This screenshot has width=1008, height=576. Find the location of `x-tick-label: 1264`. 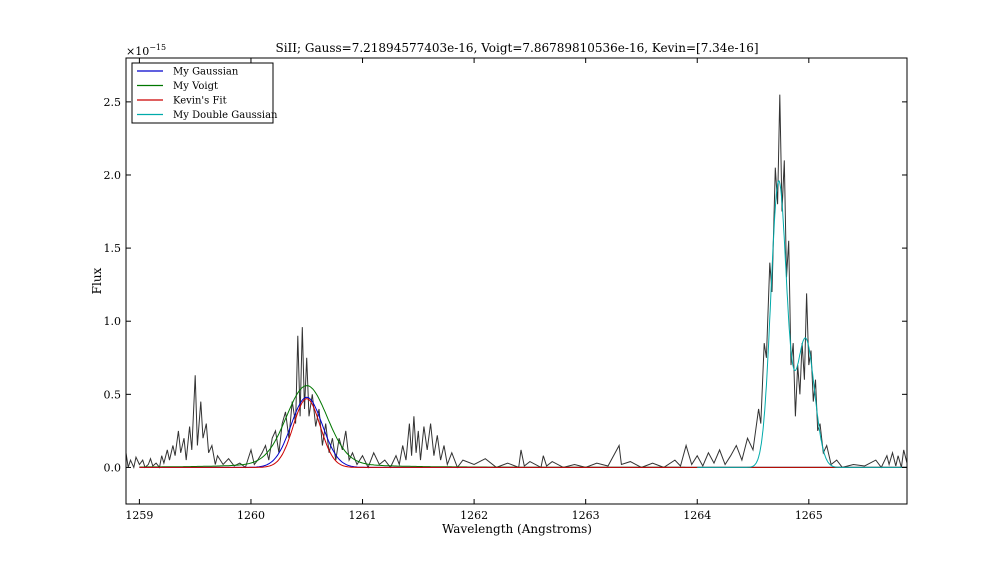

x-tick-label: 1264 is located at coordinates (697, 515).